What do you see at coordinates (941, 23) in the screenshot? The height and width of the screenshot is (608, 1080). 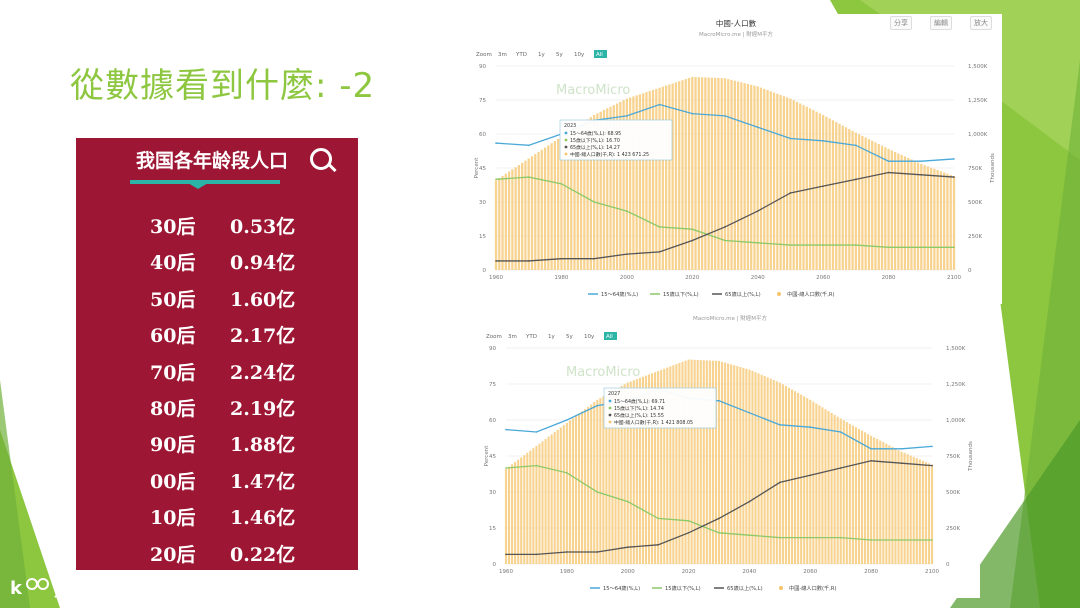 I see `edit-button: 編輯` at bounding box center [941, 23].